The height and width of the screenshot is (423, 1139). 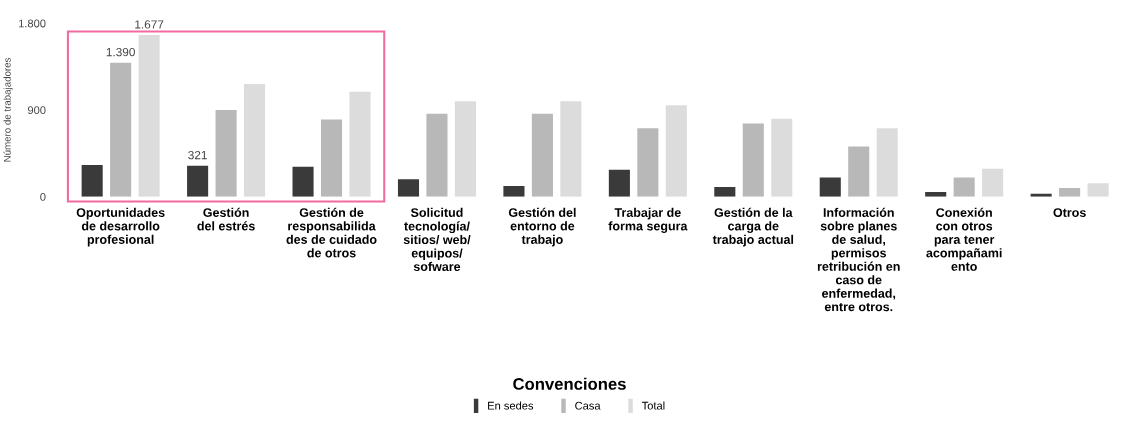 I want to click on data-label: 1.677, so click(x=149, y=24).